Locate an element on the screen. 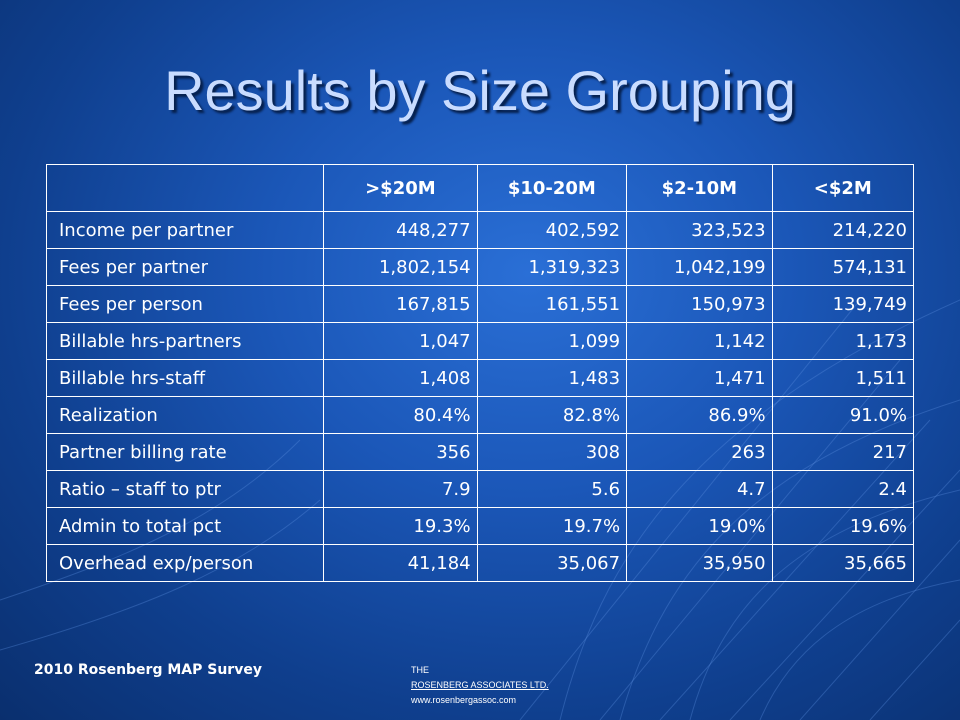 Image resolution: width=960 pixels, height=720 pixels. table-header-row: >$20M $10-20M $2-10M <$2M is located at coordinates (480, 188).